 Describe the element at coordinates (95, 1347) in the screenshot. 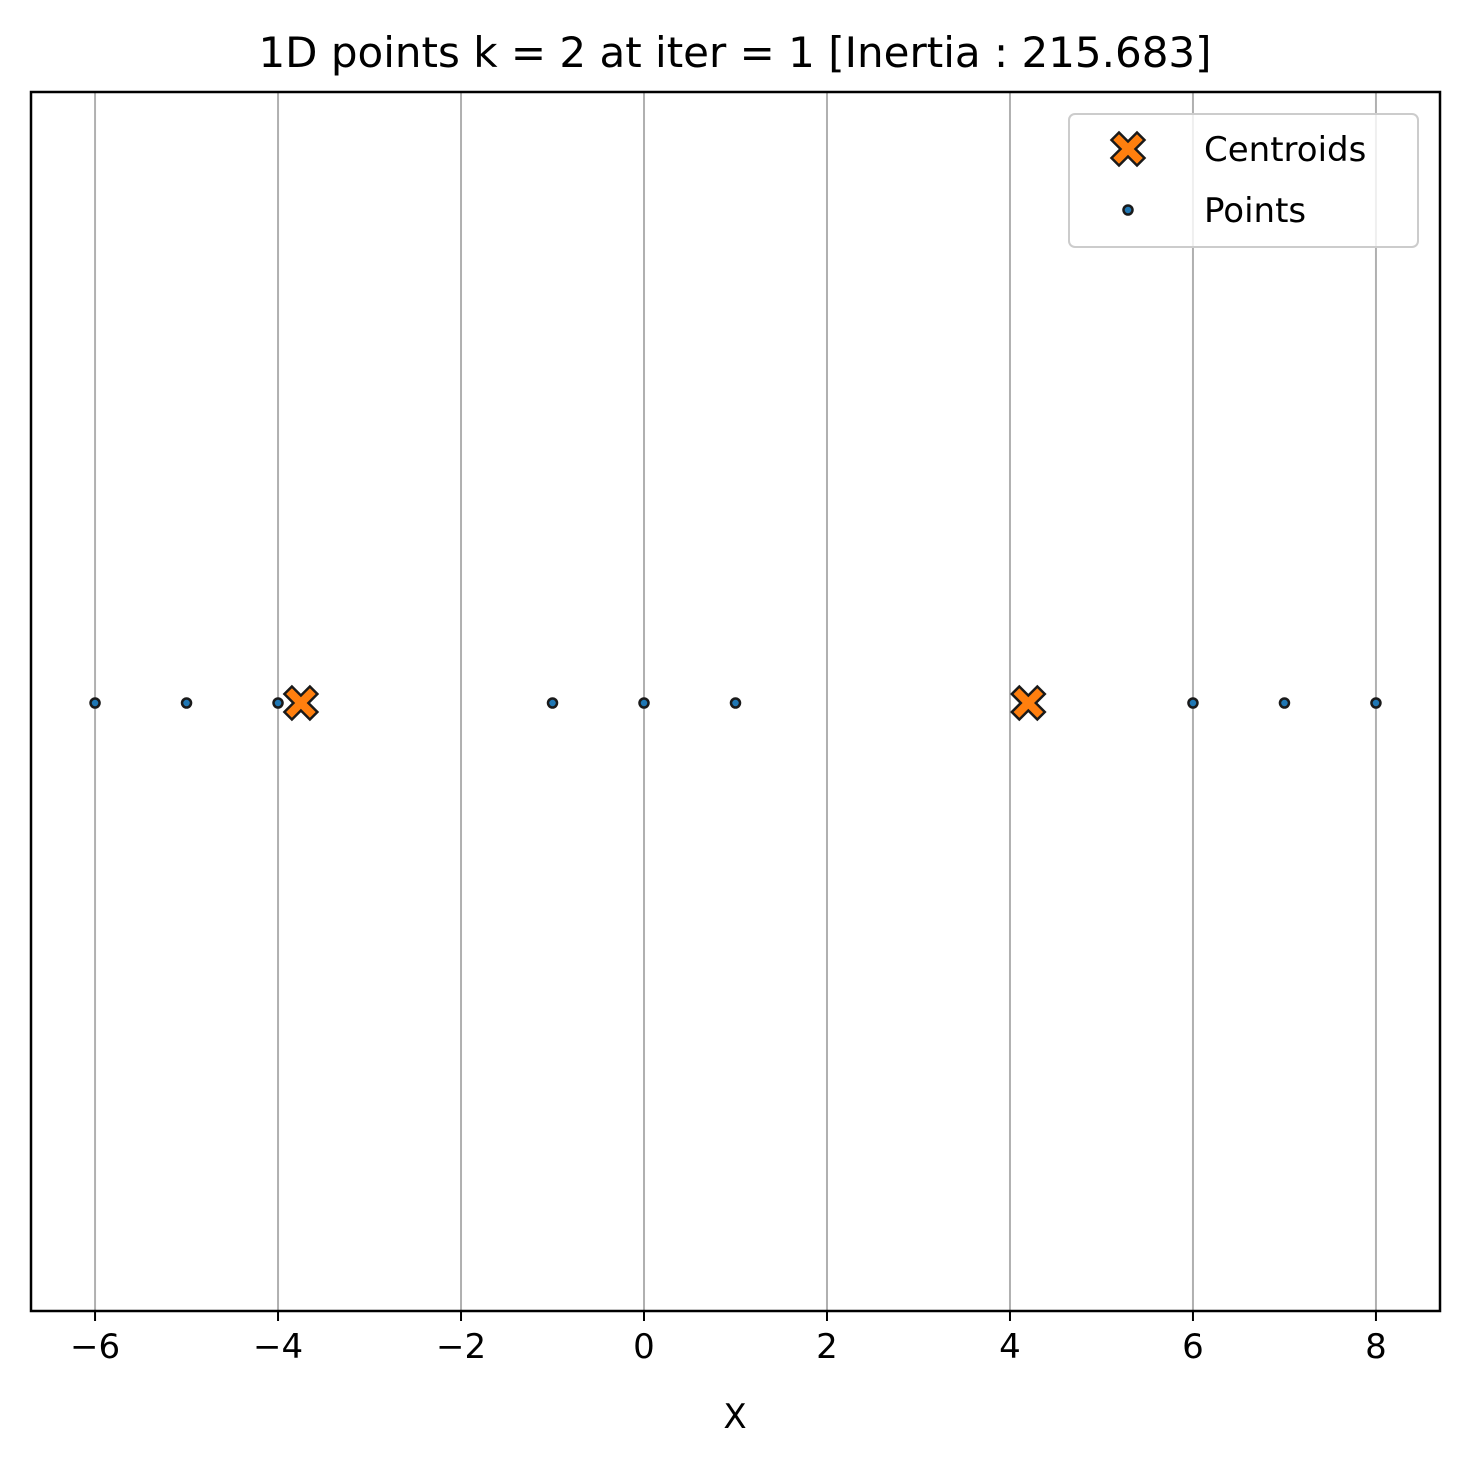

I see `x-tick-label: −6` at that location.